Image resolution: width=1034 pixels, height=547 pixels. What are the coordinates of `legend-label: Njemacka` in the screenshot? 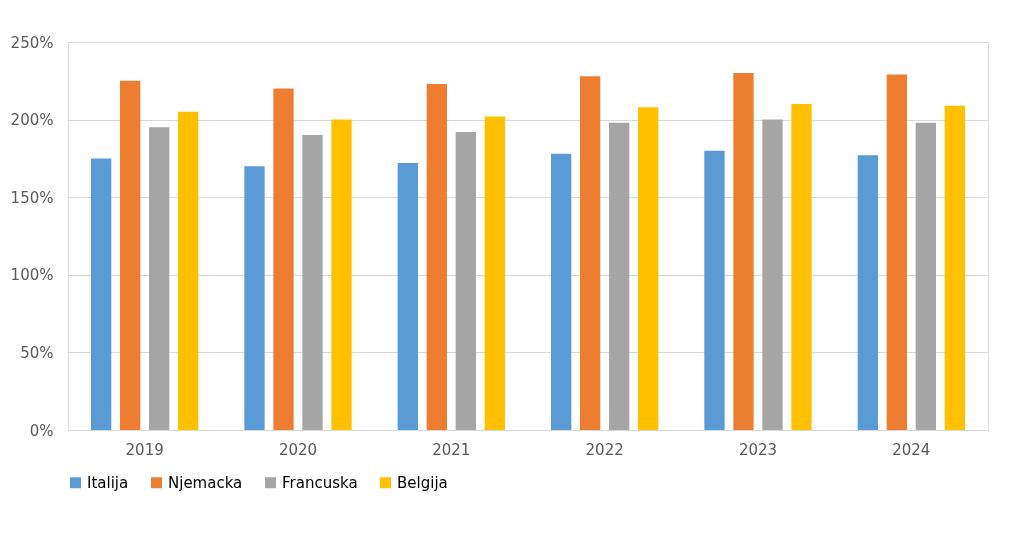 It's located at (205, 482).